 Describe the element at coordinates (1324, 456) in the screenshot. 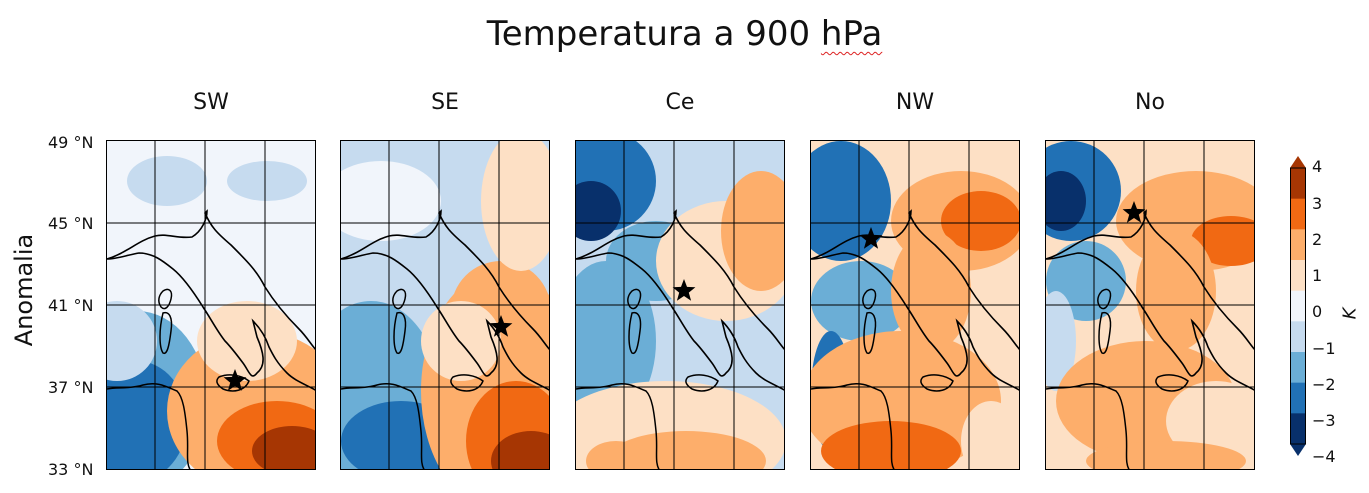

I see `cbar-tick: −4` at that location.